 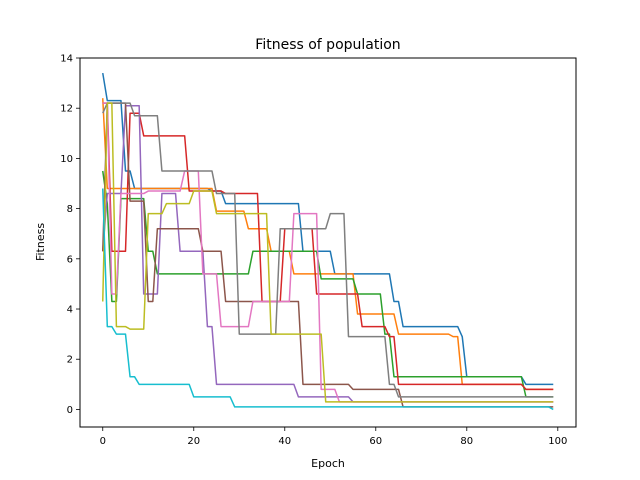 I want to click on y-tick-label: 0, so click(x=70, y=410).